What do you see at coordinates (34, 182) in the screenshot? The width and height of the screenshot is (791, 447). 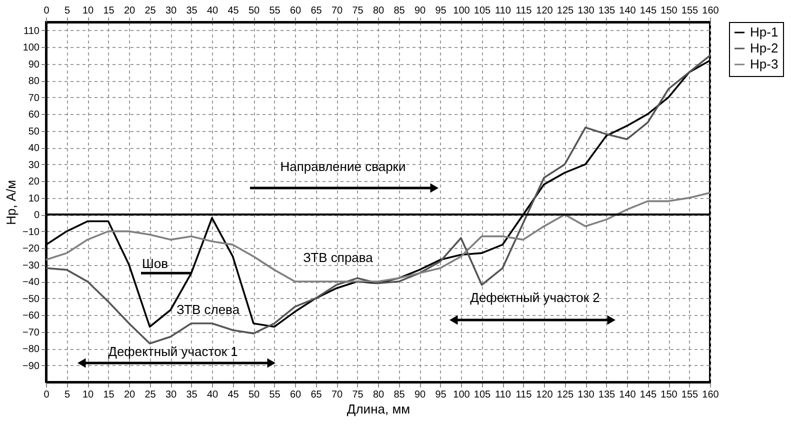 I see `y-tick-label: 20` at bounding box center [34, 182].